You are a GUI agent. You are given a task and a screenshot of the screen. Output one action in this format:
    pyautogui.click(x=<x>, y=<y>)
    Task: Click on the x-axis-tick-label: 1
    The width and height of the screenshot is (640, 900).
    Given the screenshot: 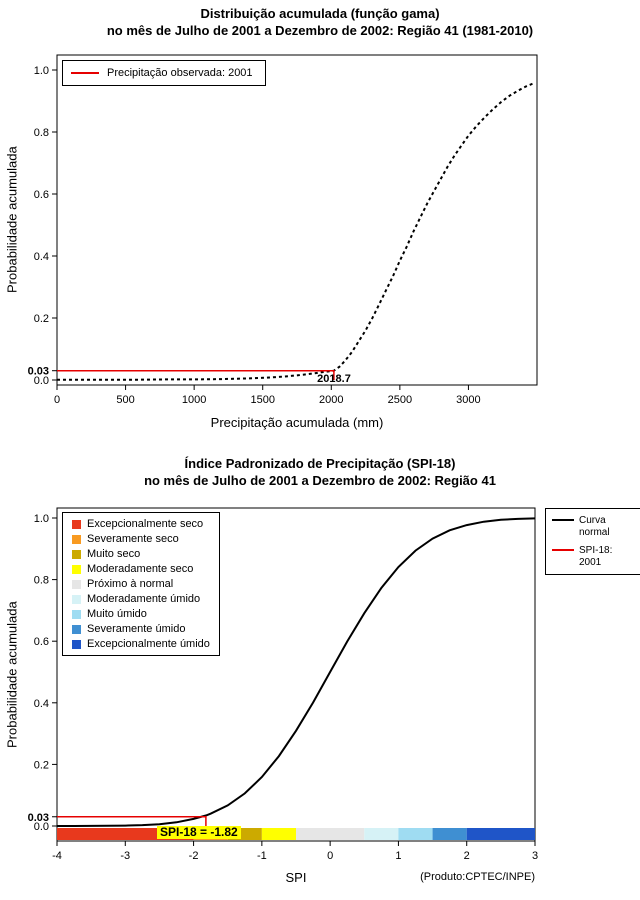 What is the action you would take?
    pyautogui.click(x=398, y=856)
    